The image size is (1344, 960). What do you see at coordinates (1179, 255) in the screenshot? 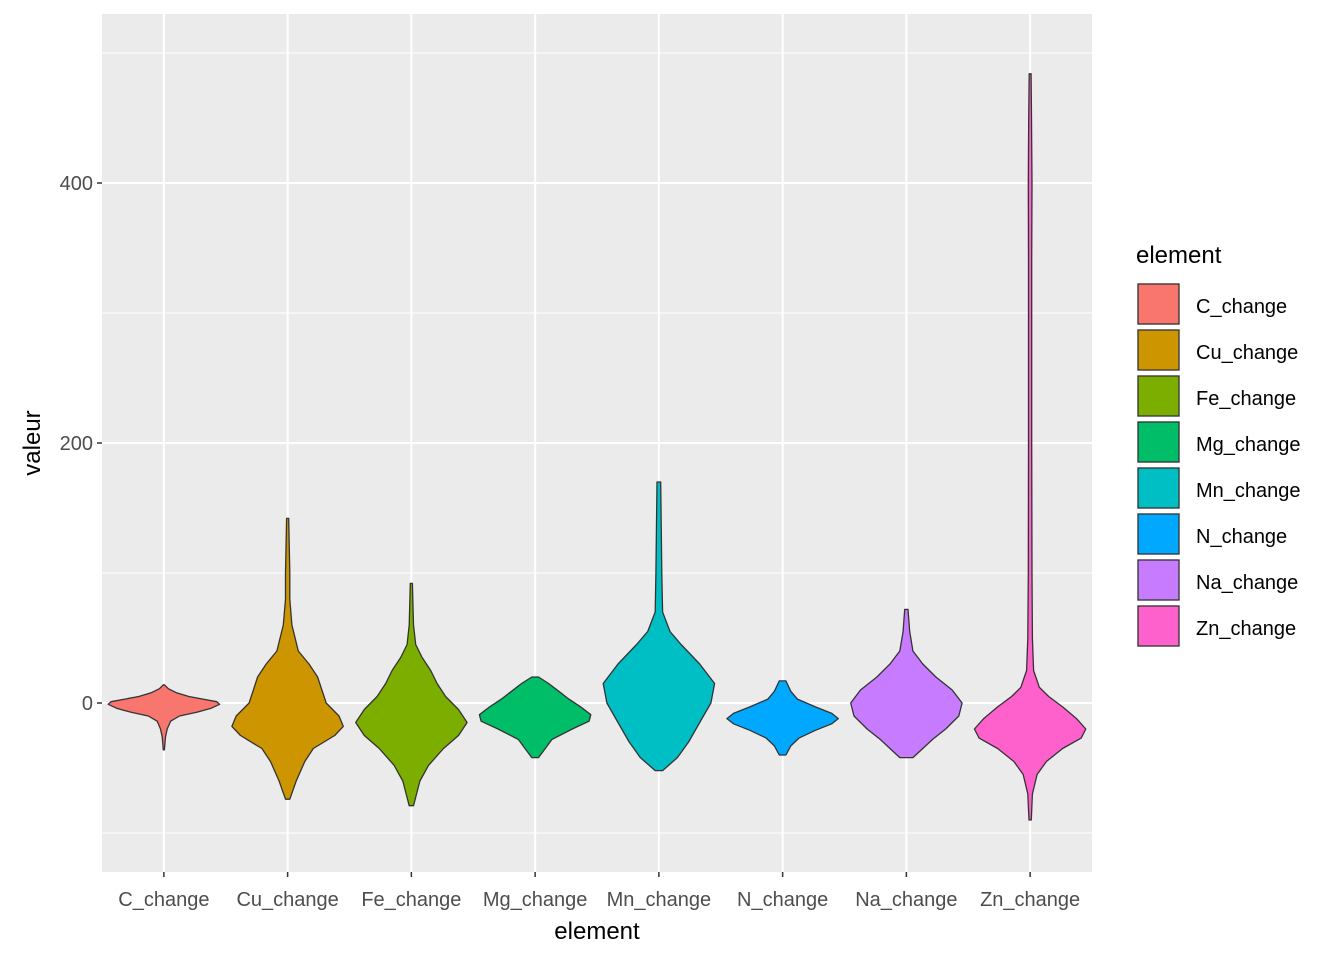
I see `legend-title: element` at bounding box center [1179, 255].